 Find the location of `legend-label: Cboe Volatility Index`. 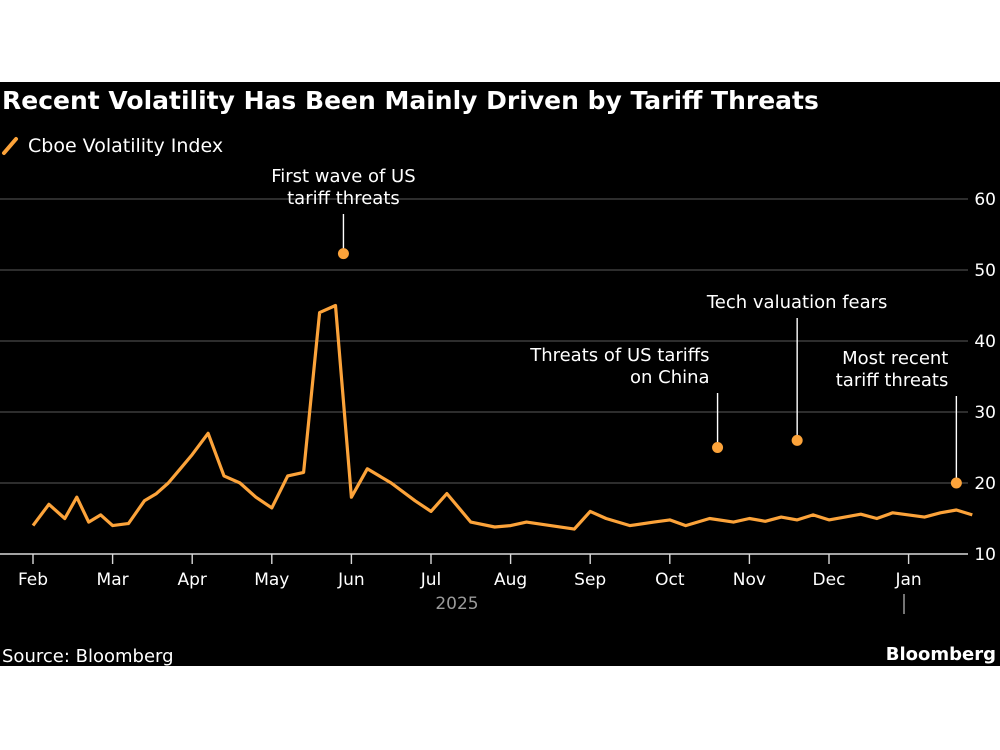

legend-label: Cboe Volatility Index is located at coordinates (125, 146).